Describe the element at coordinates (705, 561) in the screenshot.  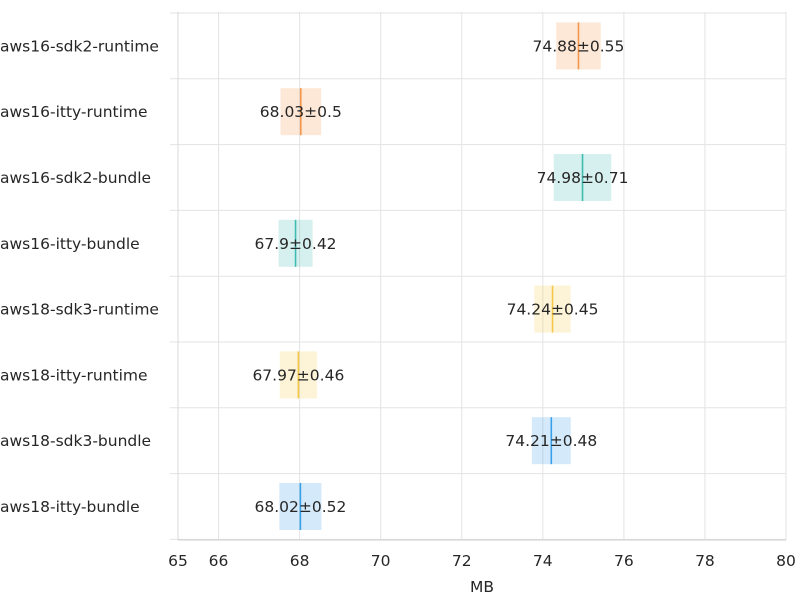
I see `x-tick-label: 78` at that location.